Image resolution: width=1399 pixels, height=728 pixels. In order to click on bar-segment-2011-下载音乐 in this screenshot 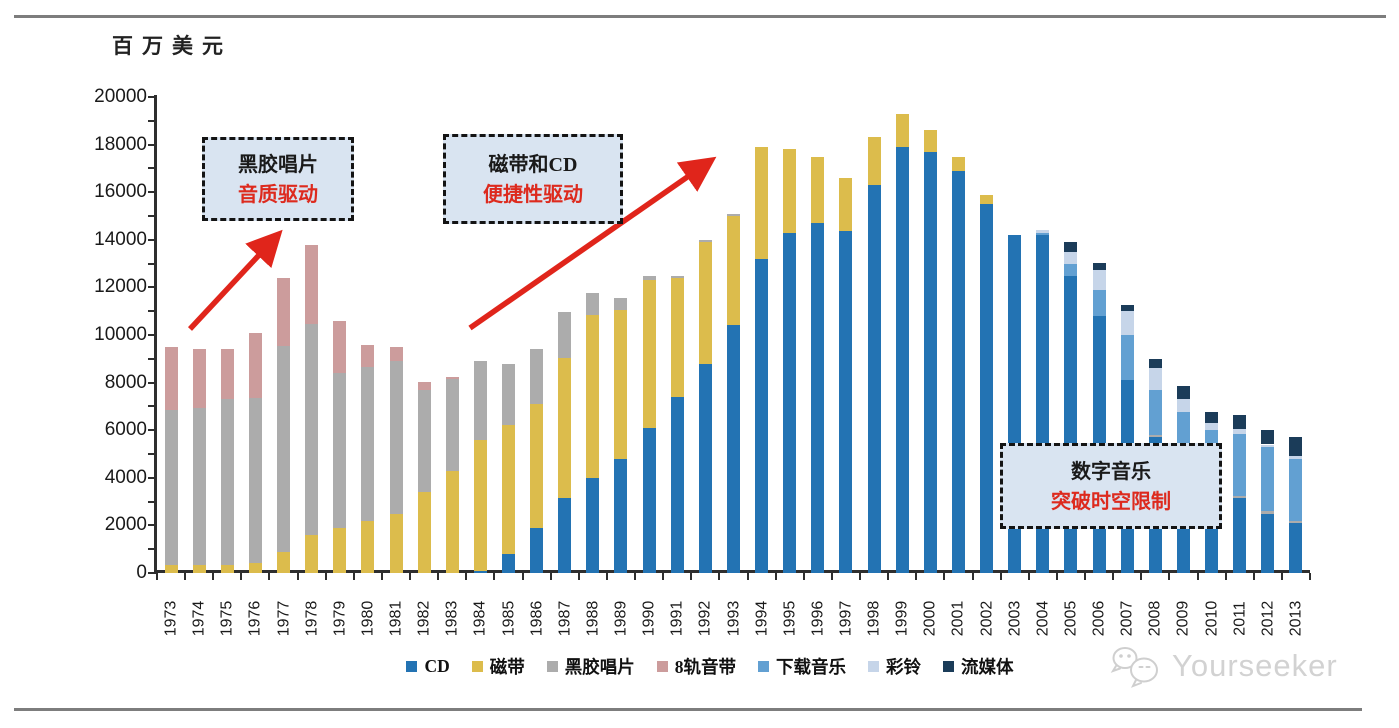, I will do `click(1240, 464)`.